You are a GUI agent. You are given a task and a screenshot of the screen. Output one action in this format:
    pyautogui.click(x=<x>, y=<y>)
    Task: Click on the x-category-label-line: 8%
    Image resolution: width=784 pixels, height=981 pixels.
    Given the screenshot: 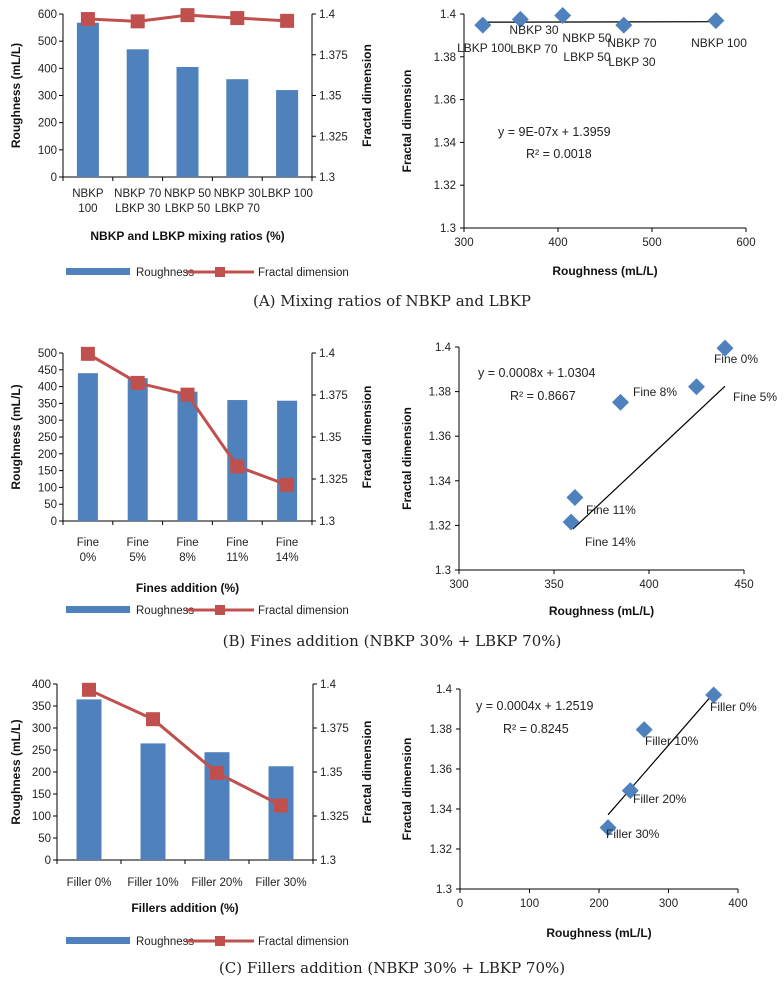 What is the action you would take?
    pyautogui.click(x=187, y=558)
    